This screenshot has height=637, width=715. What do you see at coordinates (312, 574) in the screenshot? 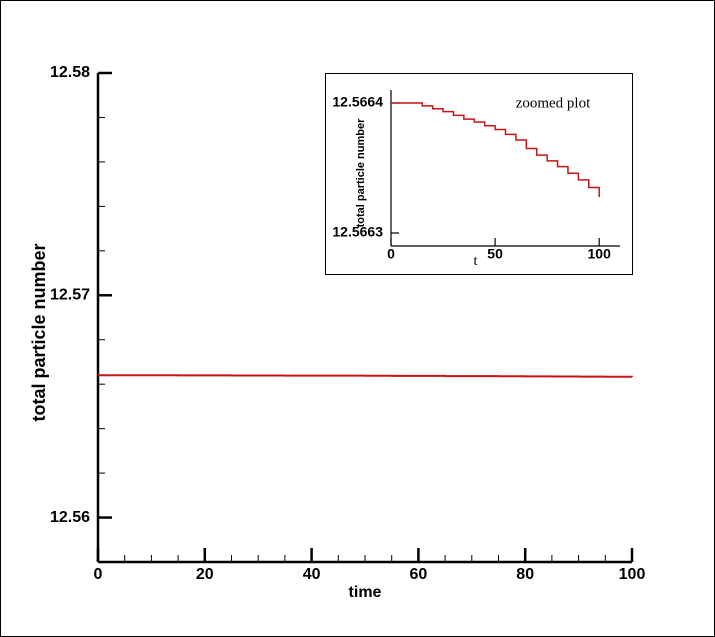
I see `x-tick-label: 40` at bounding box center [312, 574].